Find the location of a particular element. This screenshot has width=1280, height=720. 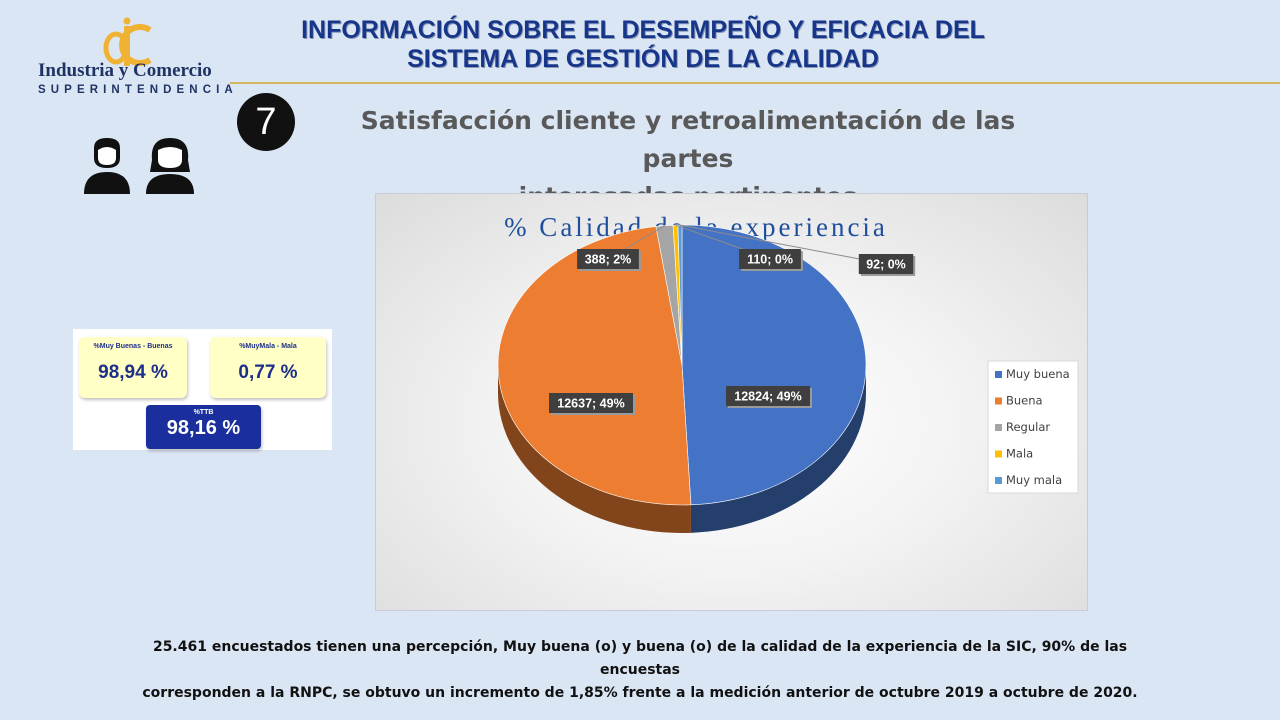

pie-label-box-buena is located at coordinates (591, 403).